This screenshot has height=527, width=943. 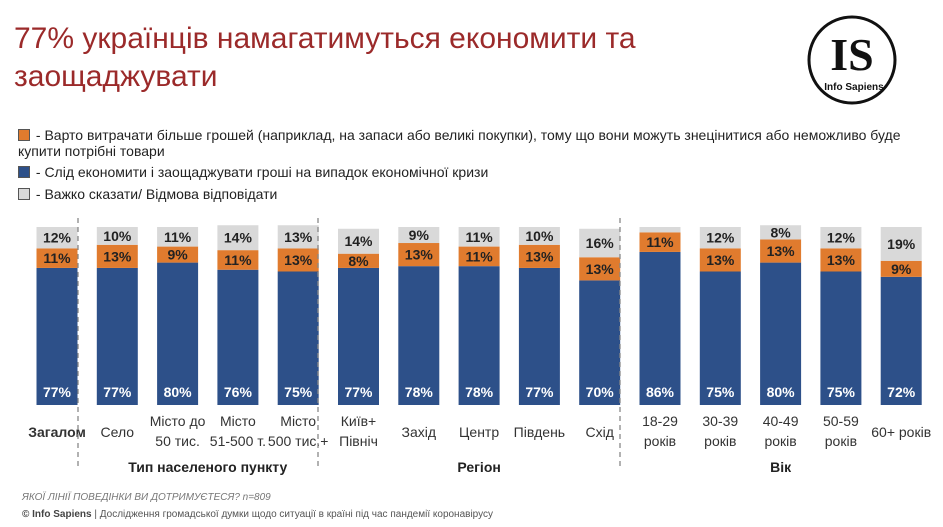 I want to click on group-label: Тип населеного пункту, so click(x=207, y=467).